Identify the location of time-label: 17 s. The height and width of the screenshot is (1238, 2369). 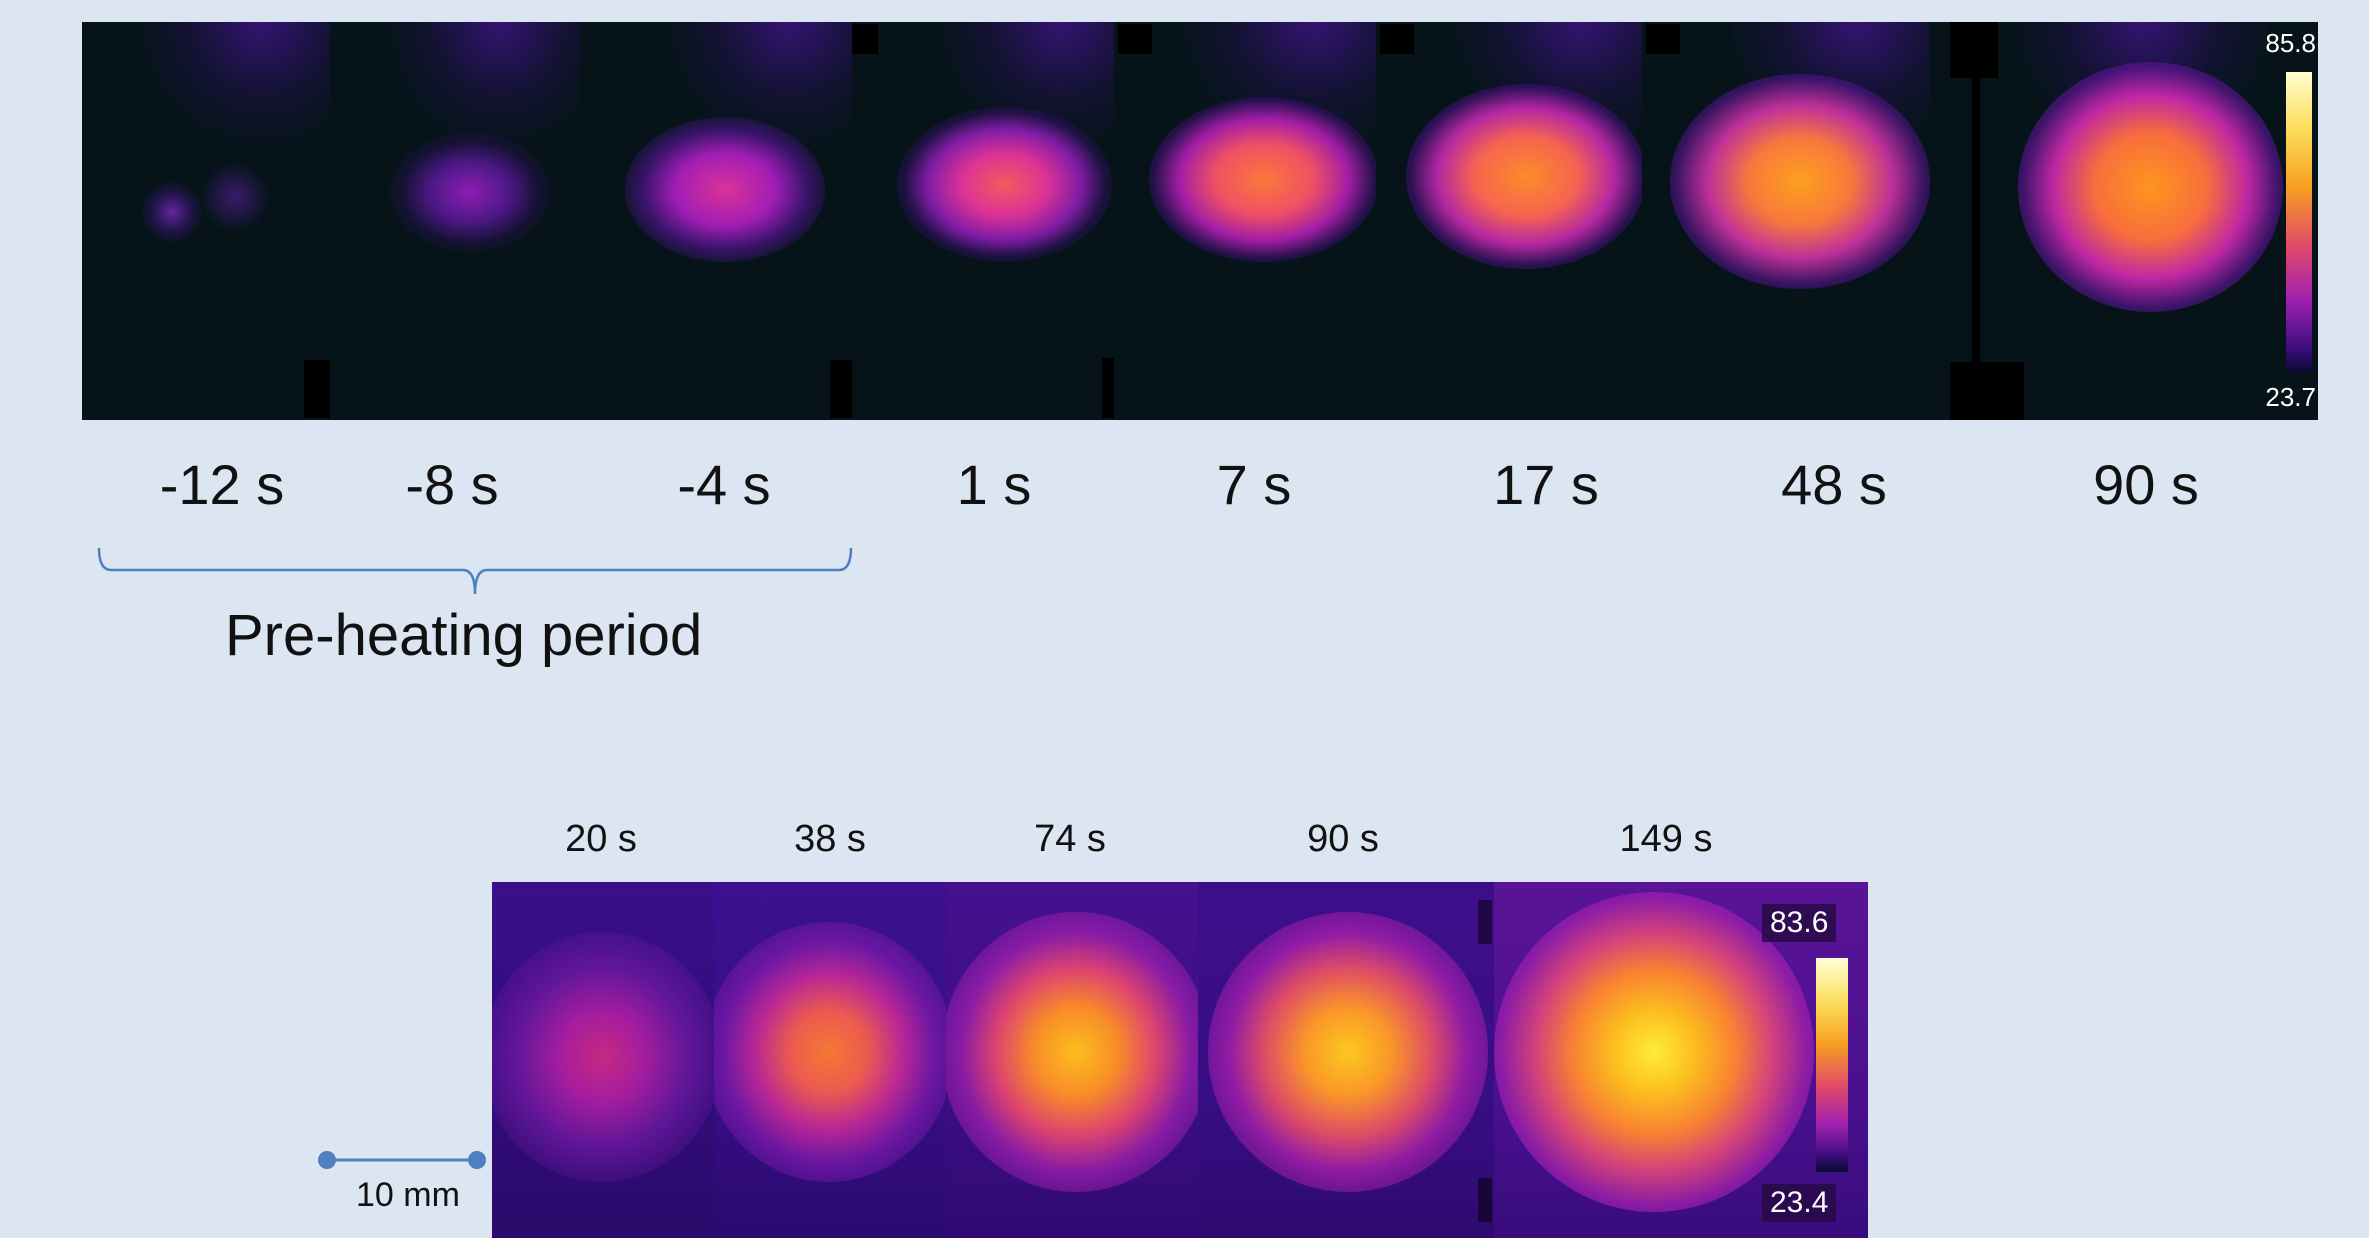
(1546, 484).